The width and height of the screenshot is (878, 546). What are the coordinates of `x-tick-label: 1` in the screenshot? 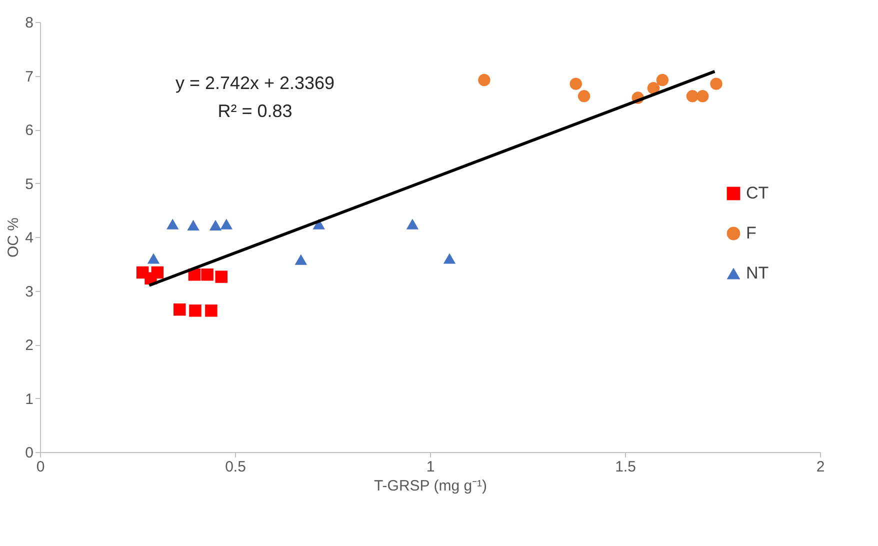 It's located at (430, 467).